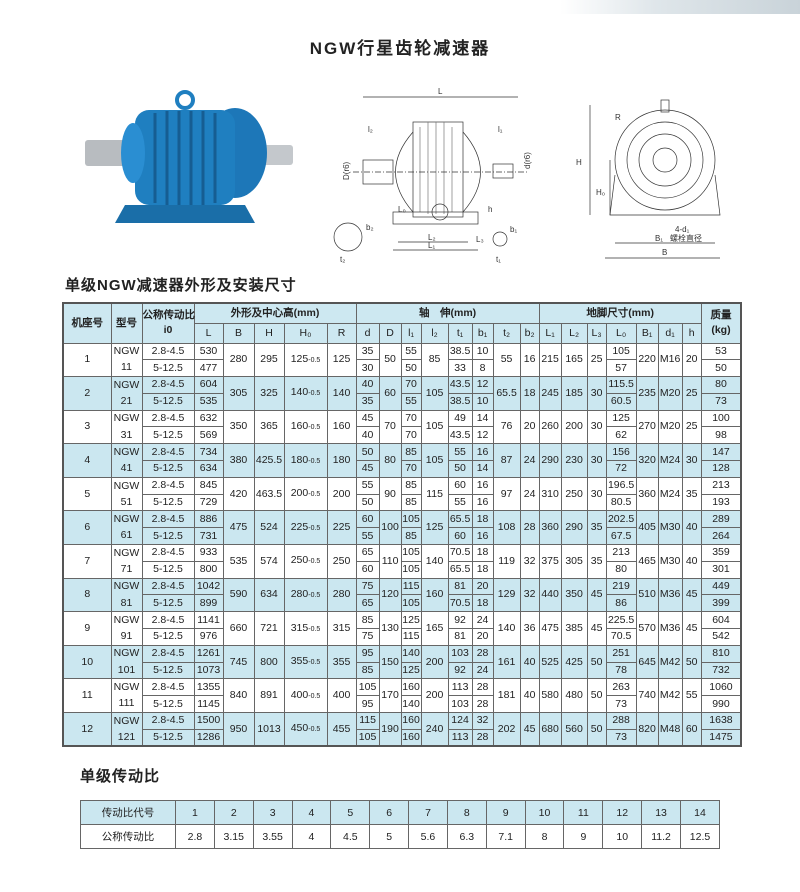 Image resolution: width=800 pixels, height=892 pixels. What do you see at coordinates (411, 385) in the screenshot?
I see `cell-l1: 70` at bounding box center [411, 385].